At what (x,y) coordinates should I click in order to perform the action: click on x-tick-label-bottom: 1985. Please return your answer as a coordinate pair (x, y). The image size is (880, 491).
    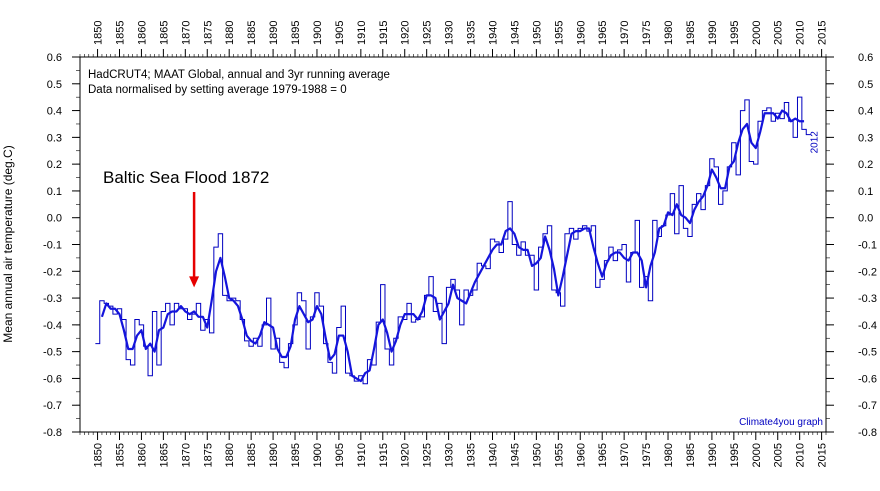
    Looking at the image, I should click on (691, 455).